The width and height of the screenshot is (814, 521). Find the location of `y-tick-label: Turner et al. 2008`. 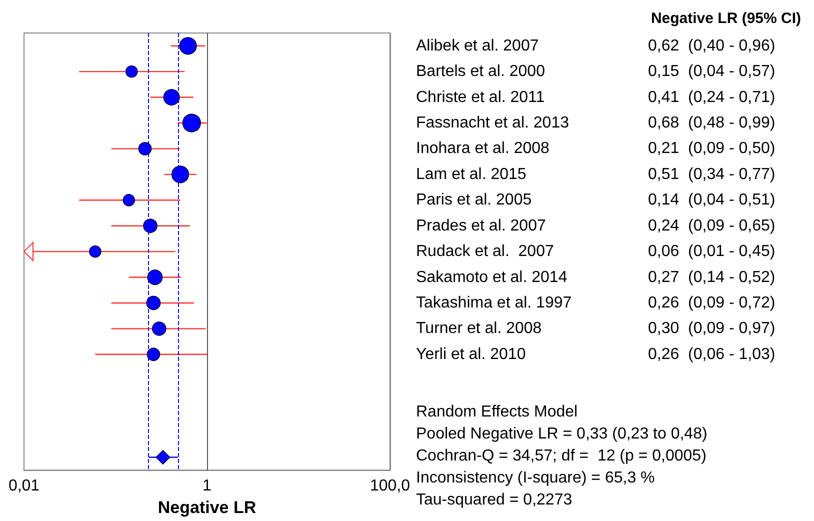

y-tick-label: Turner et al. 2008 is located at coordinates (479, 329).